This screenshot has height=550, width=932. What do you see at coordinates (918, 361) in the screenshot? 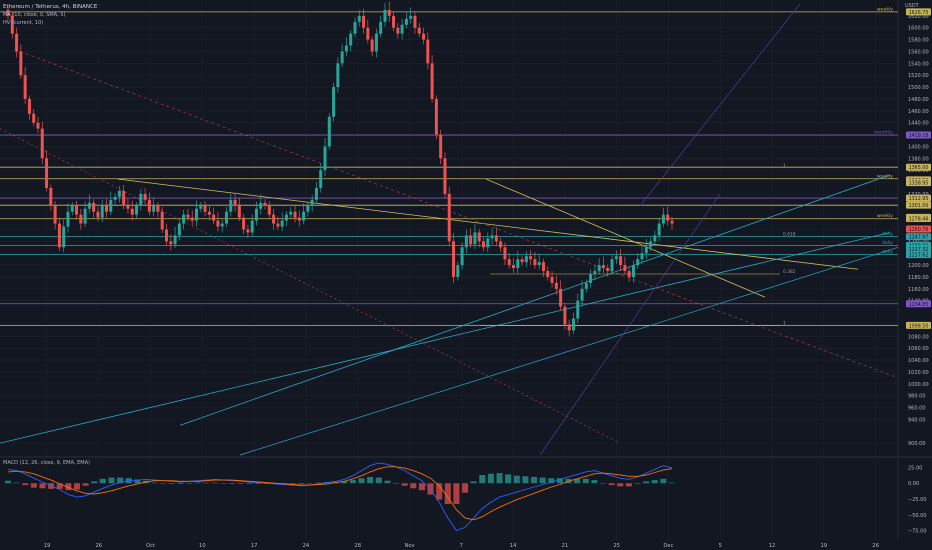
I see `price-tick-label: 1040.00` at bounding box center [918, 361].